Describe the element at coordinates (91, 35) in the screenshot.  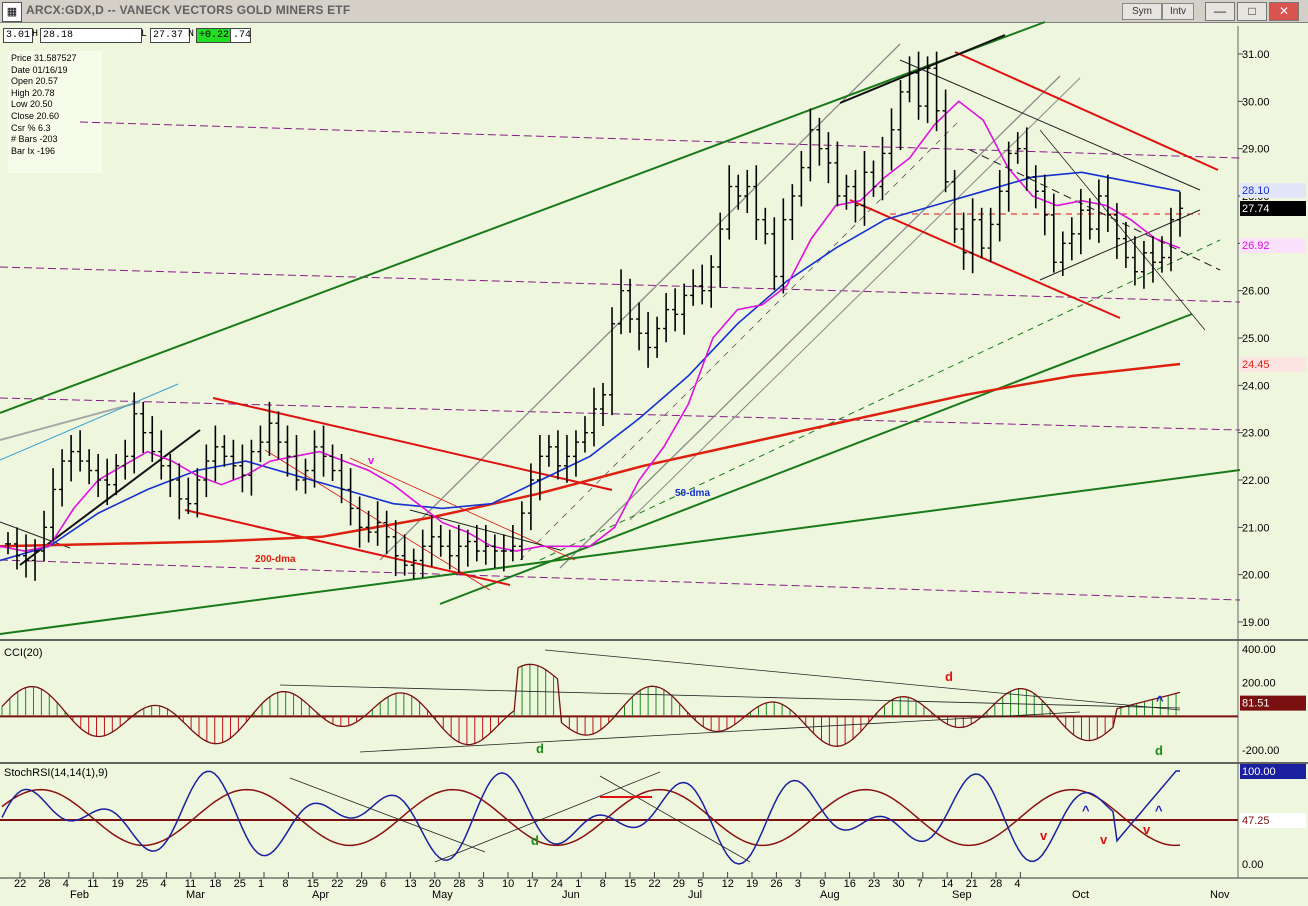
I see `high-value: 28.18` at that location.